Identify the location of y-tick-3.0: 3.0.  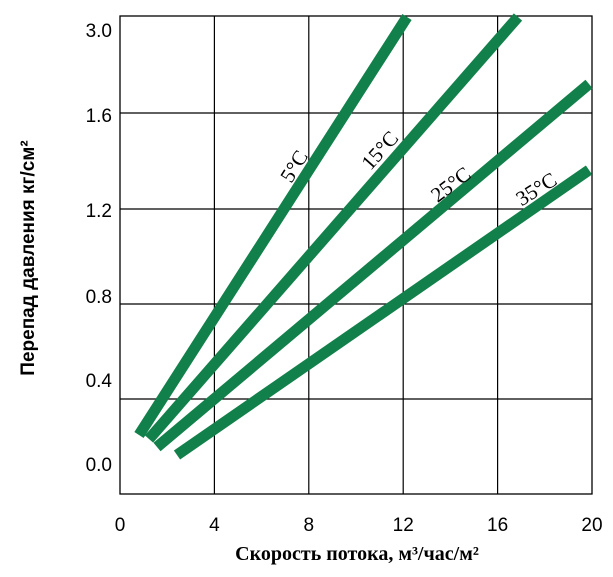
(99, 31).